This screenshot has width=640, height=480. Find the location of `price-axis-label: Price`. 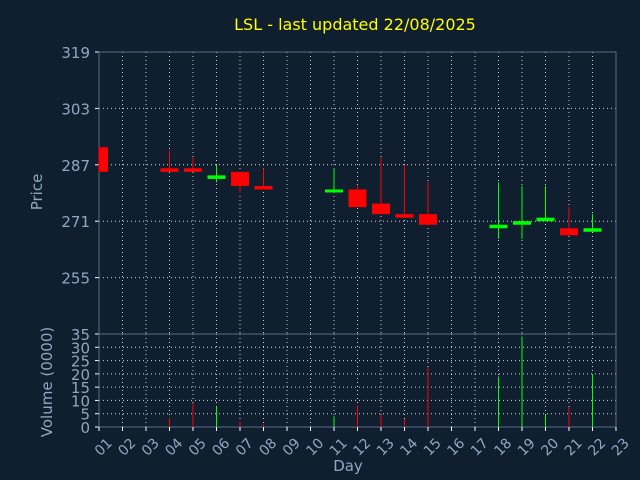

price-axis-label: Price is located at coordinates (37, 192).